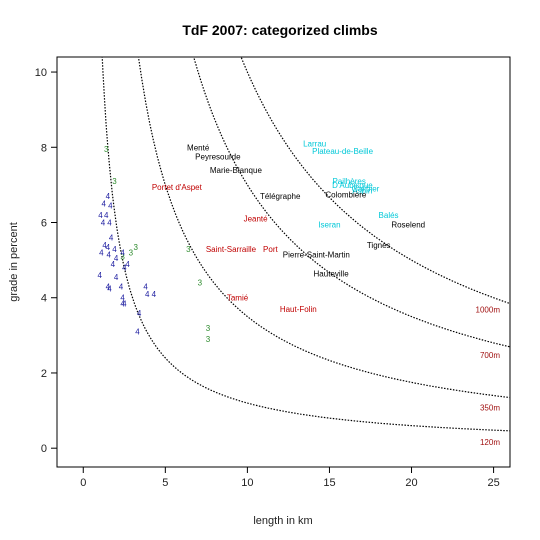  I want to click on climb-point-hc: Balés, so click(389, 215).